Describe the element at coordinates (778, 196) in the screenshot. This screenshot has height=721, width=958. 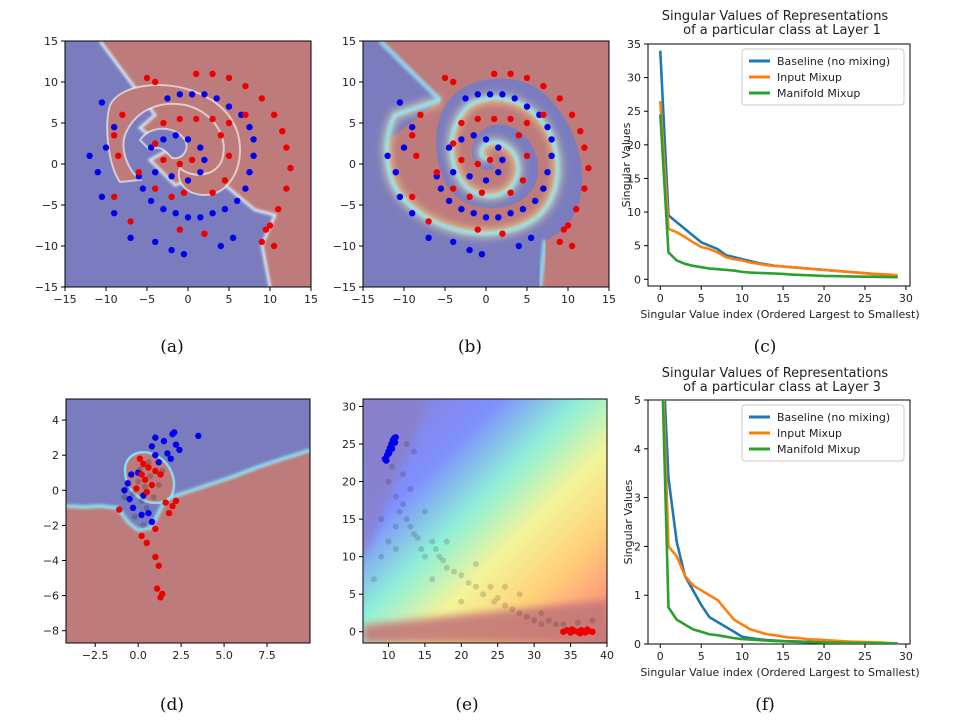
I see `series-line-manifold-mixup` at that location.